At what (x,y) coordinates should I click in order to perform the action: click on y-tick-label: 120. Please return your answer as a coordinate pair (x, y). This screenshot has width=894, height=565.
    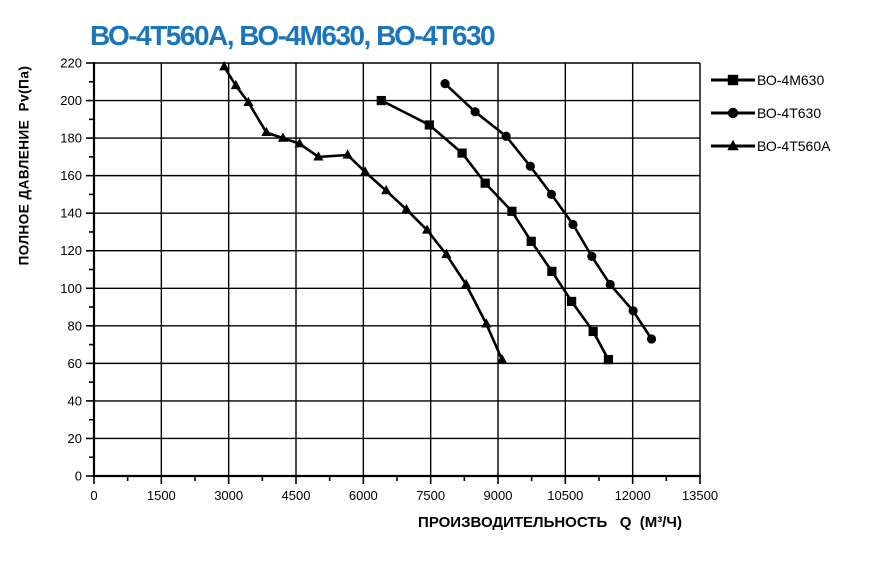
    Looking at the image, I should click on (71, 250).